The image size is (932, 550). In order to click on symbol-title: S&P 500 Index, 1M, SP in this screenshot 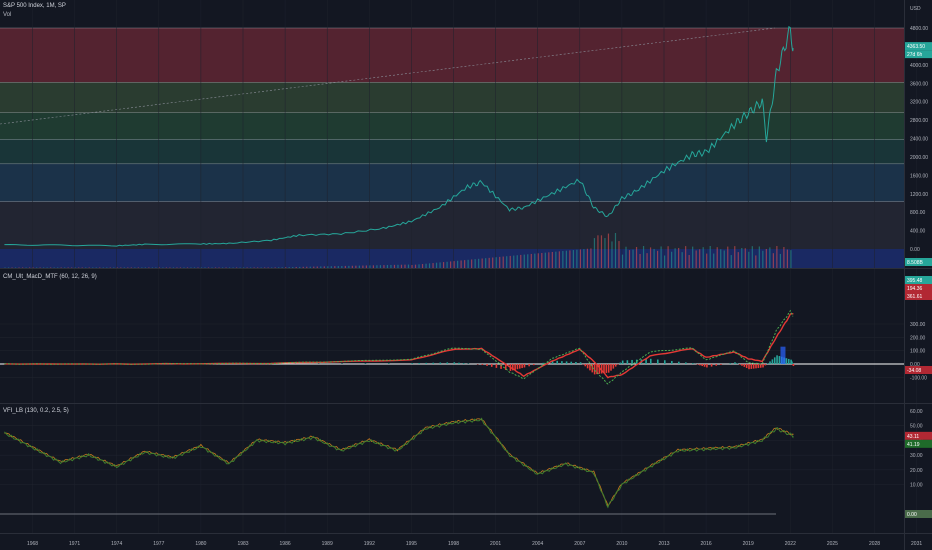, I will do `click(34, 6)`.